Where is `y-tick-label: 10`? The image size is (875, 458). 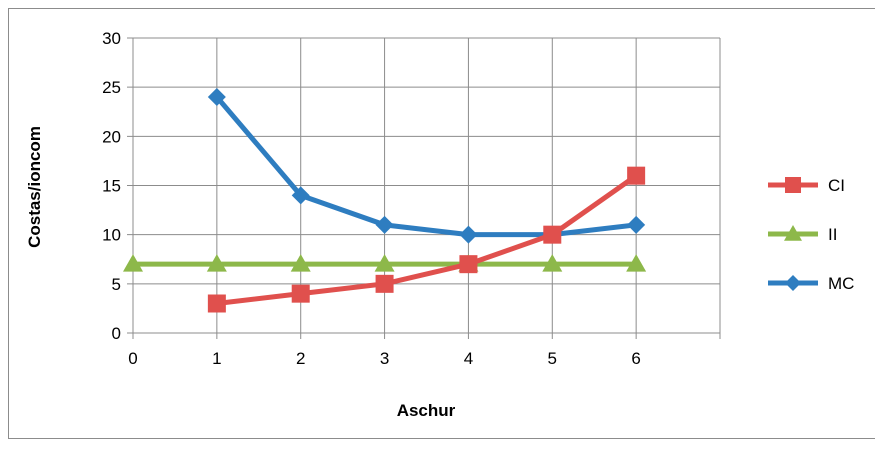 y-tick-label: 10 is located at coordinates (111, 235).